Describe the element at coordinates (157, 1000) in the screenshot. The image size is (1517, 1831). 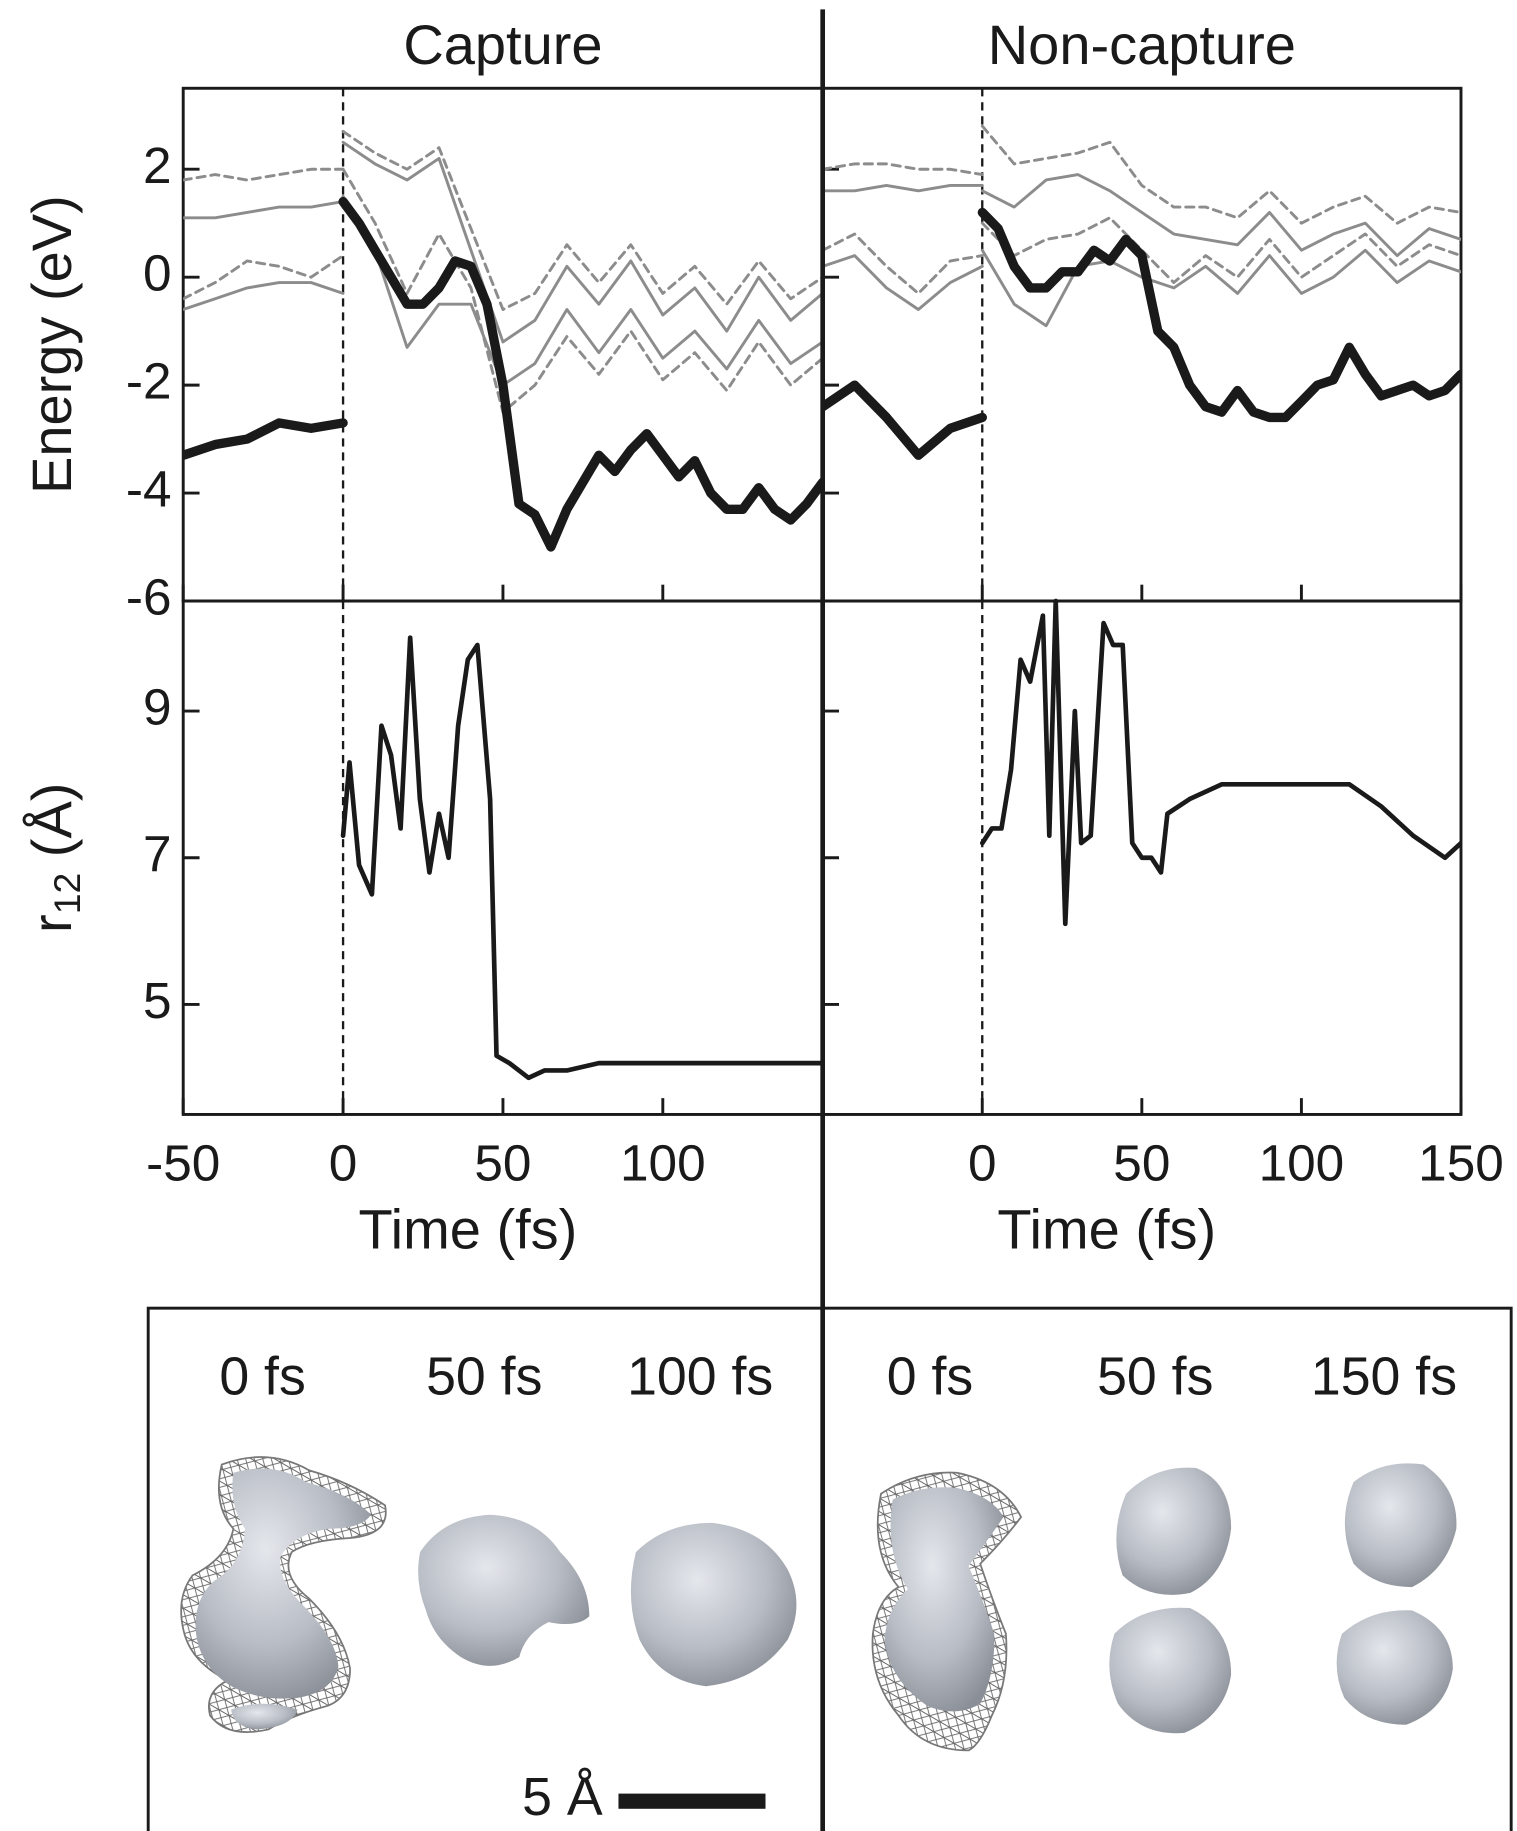
I see `y-tick-label: 5` at that location.